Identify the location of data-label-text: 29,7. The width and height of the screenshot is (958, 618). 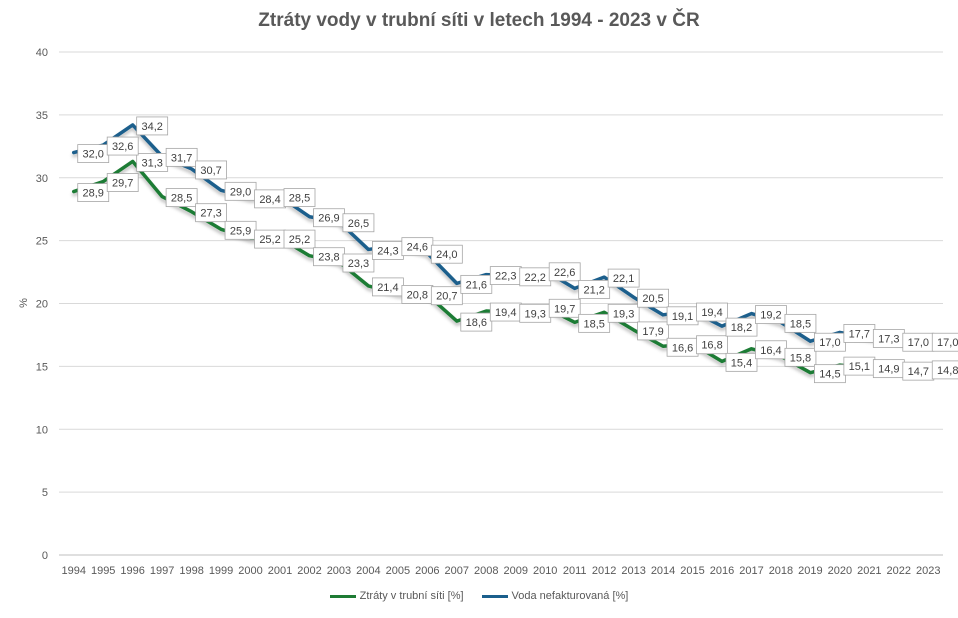
(122, 184).